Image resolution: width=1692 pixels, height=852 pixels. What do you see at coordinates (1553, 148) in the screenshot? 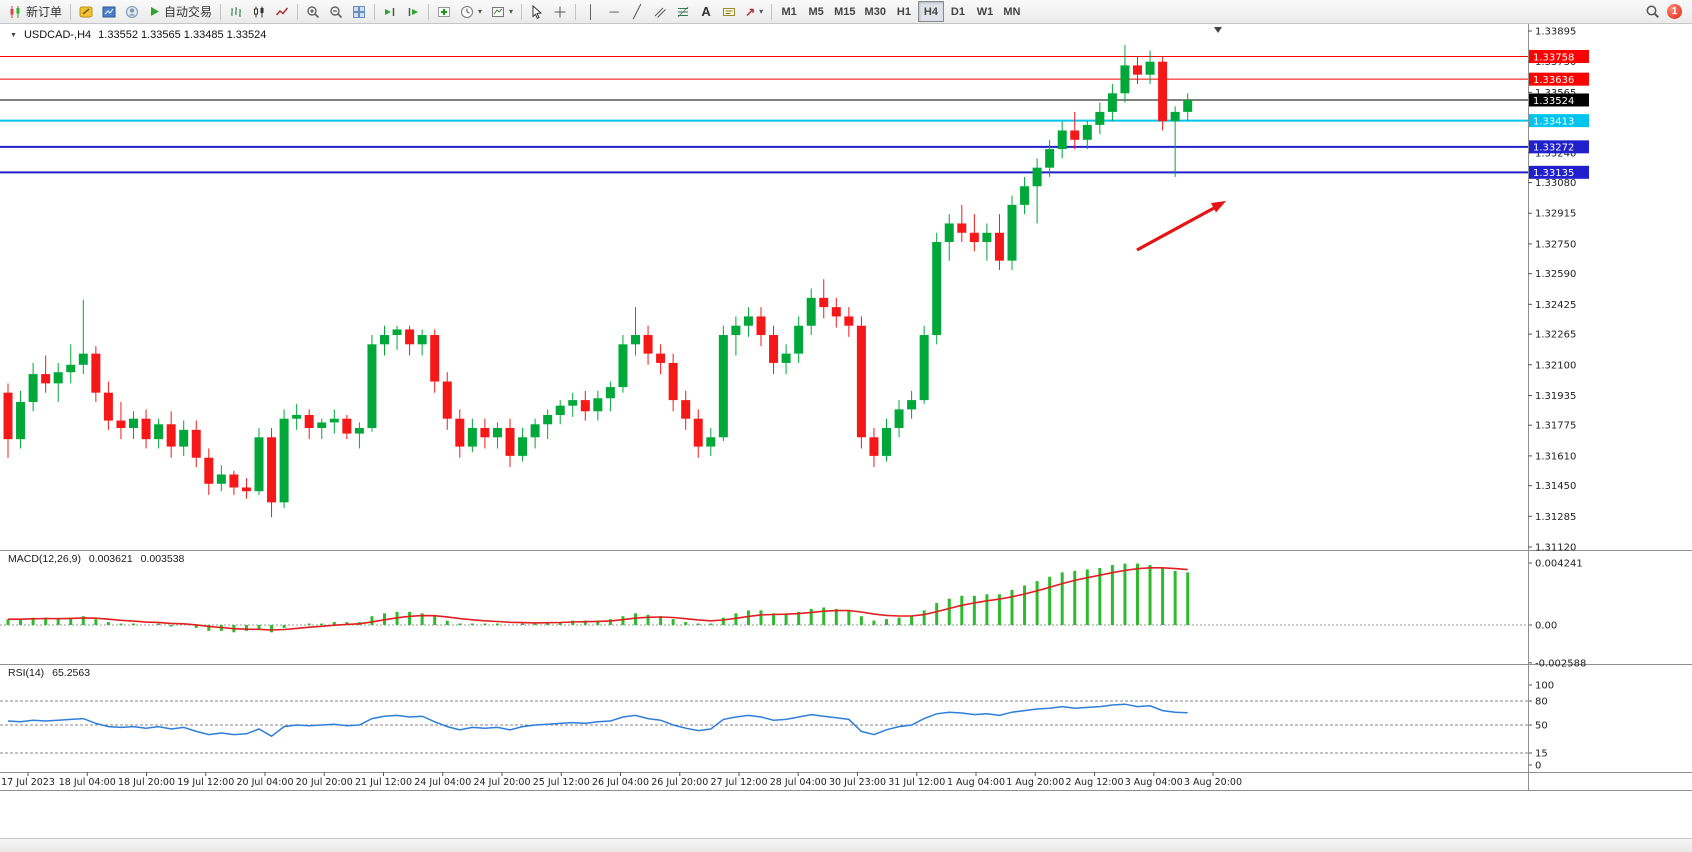
I see `svg-text: 1.33272` at bounding box center [1553, 148].